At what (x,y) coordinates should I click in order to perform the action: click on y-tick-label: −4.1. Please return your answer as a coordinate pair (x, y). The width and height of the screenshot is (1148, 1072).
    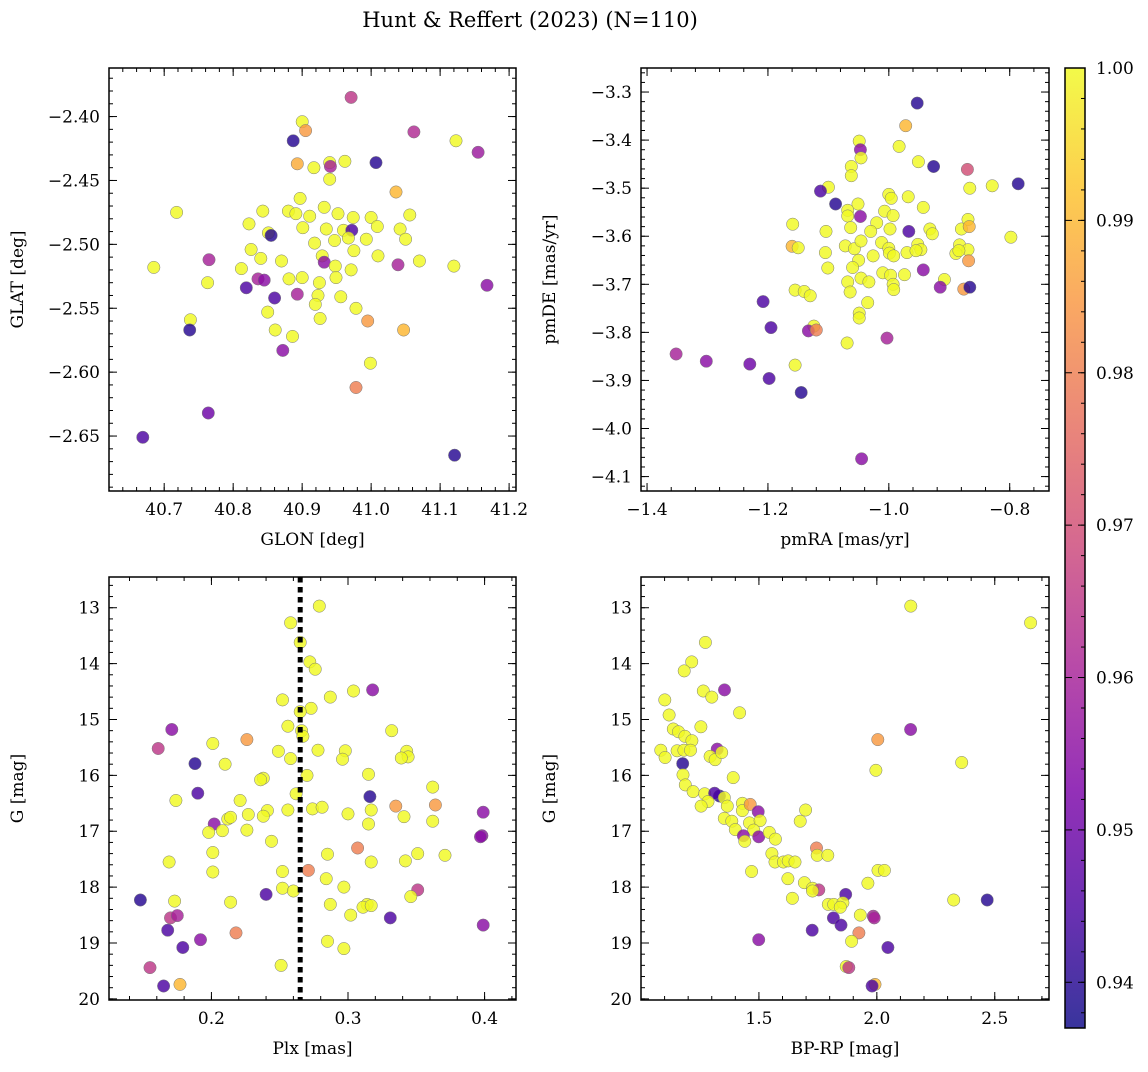
    Looking at the image, I should click on (611, 478).